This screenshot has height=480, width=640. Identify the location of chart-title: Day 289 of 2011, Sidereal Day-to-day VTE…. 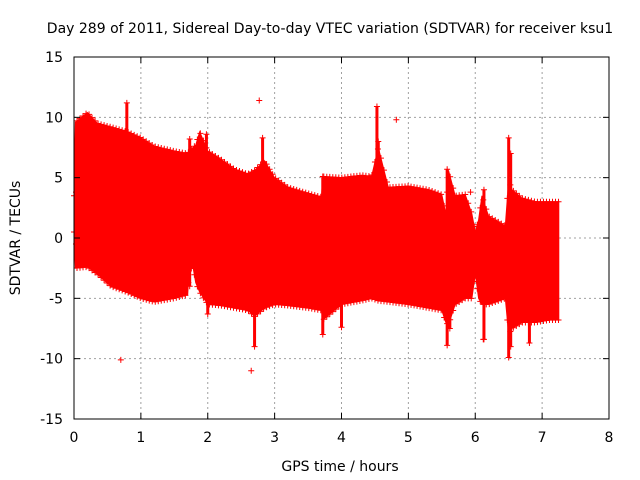
(330, 29).